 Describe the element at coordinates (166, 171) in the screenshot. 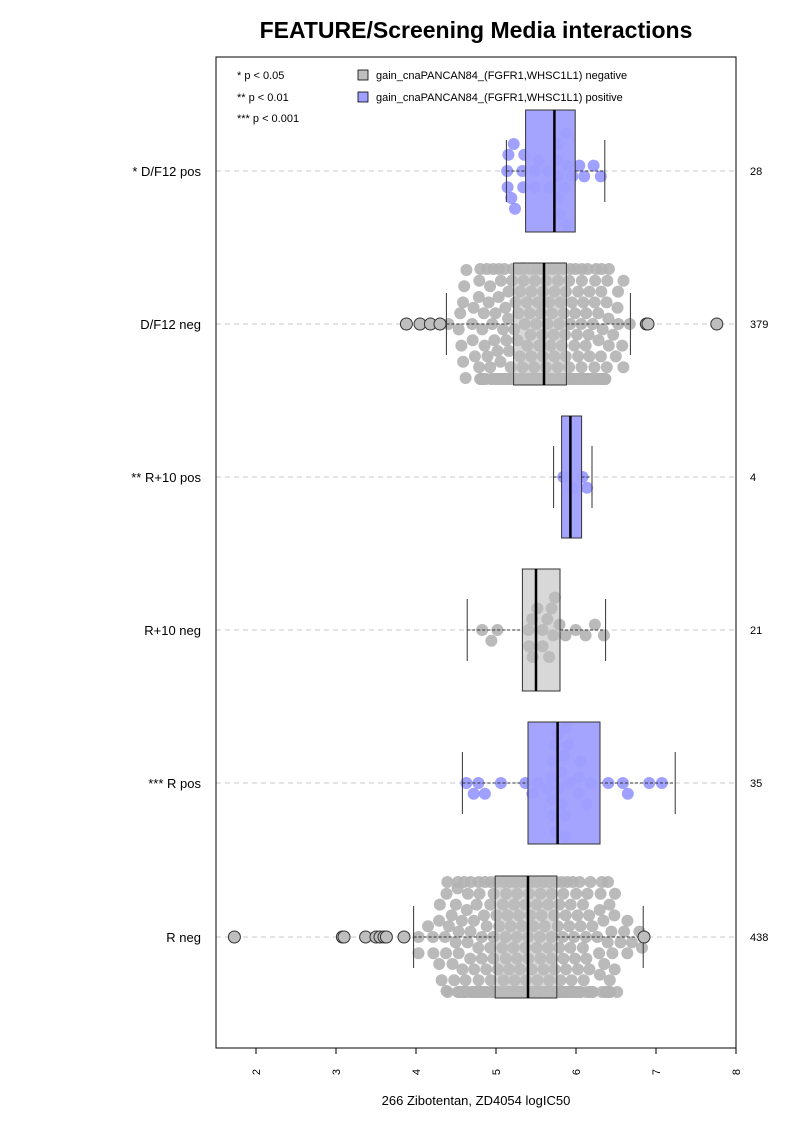

I see `group-label-0: * D/F12 pos` at that location.